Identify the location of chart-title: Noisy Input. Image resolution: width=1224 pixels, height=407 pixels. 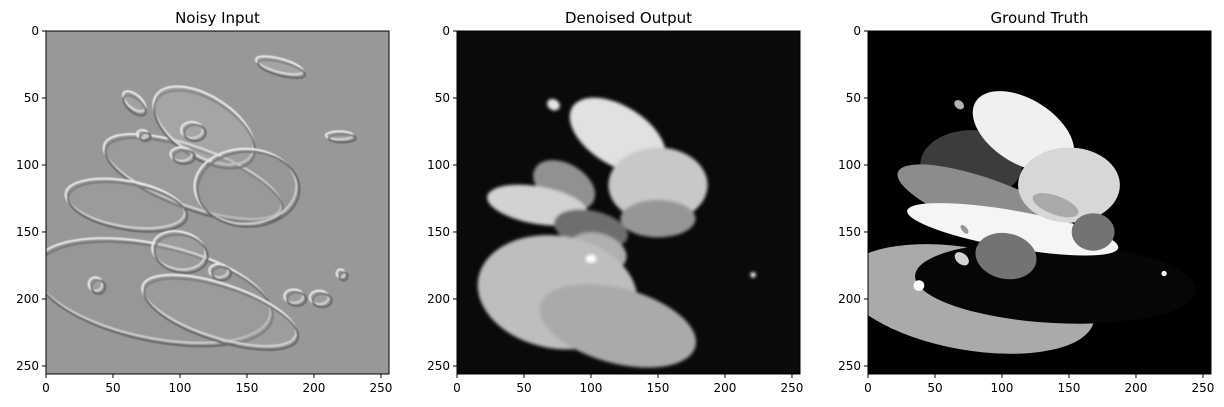
(217, 18).